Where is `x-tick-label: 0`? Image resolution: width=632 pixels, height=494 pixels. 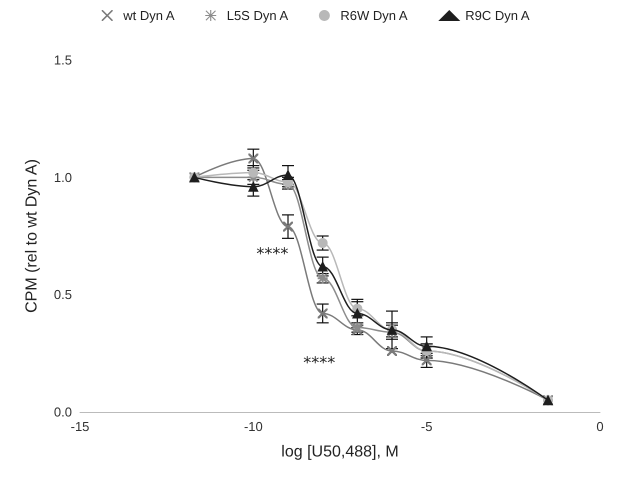
x-tick-label: 0 is located at coordinates (600, 426).